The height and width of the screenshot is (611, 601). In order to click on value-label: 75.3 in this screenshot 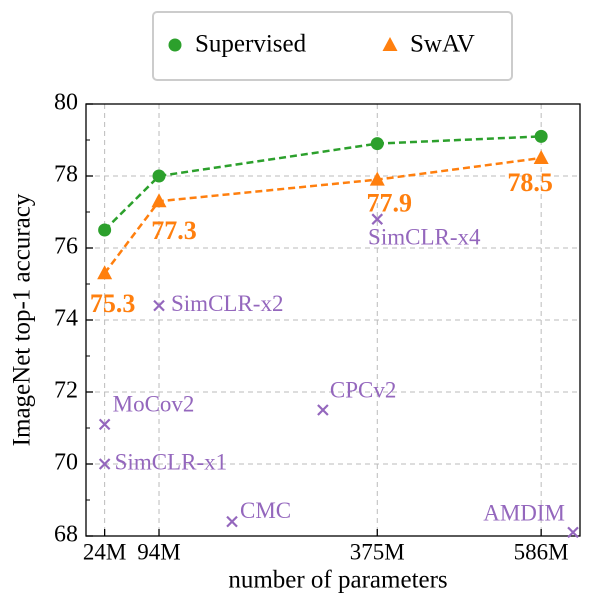, I will do `click(113, 303)`.